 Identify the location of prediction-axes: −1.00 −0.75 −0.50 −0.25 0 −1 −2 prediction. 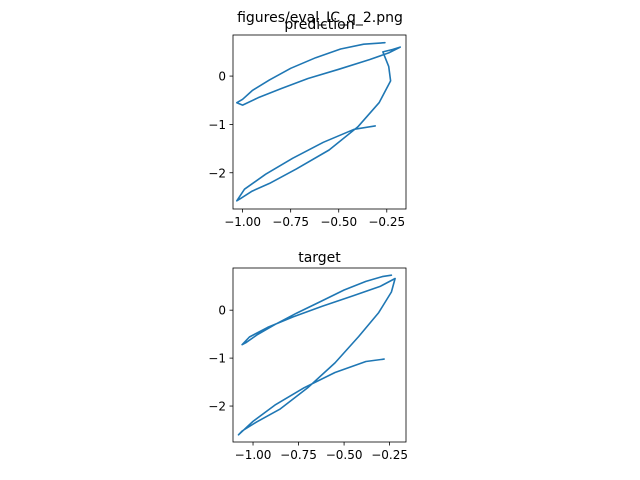
(307, 123).